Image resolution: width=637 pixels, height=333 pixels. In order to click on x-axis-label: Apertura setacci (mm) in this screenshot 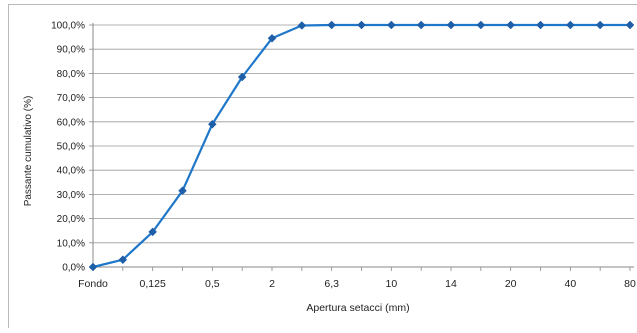, I will do `click(357, 308)`.